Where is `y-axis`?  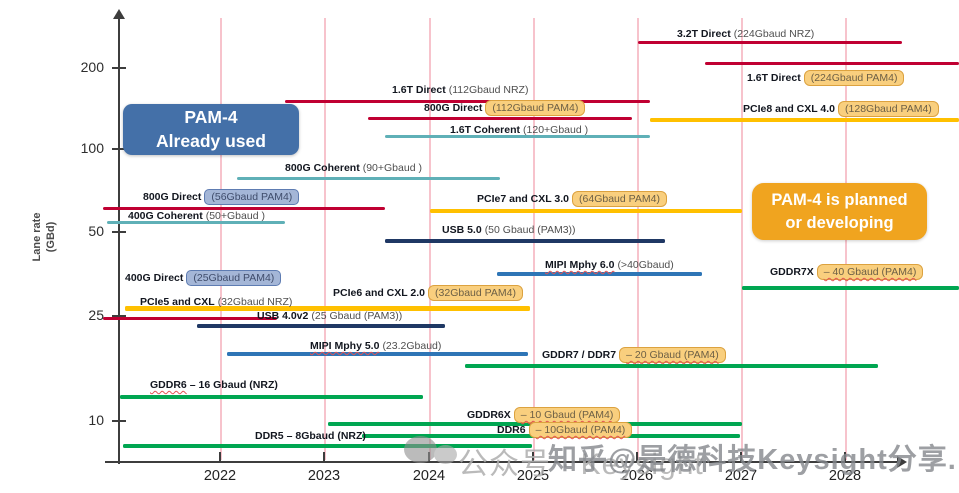
y-axis is located at coordinates (119, 238).